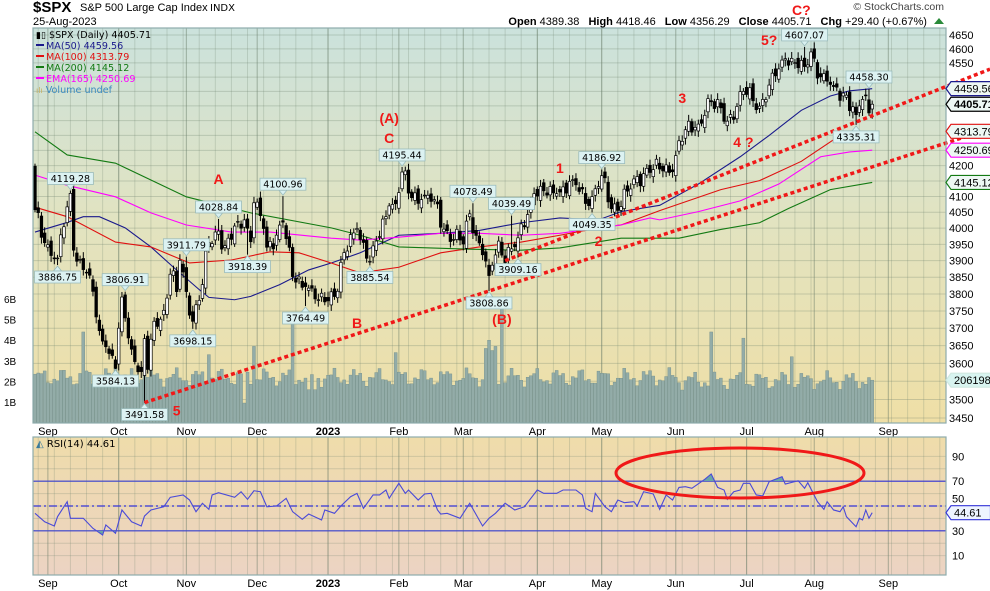  I want to click on axis-marker-box, so click(967, 380).